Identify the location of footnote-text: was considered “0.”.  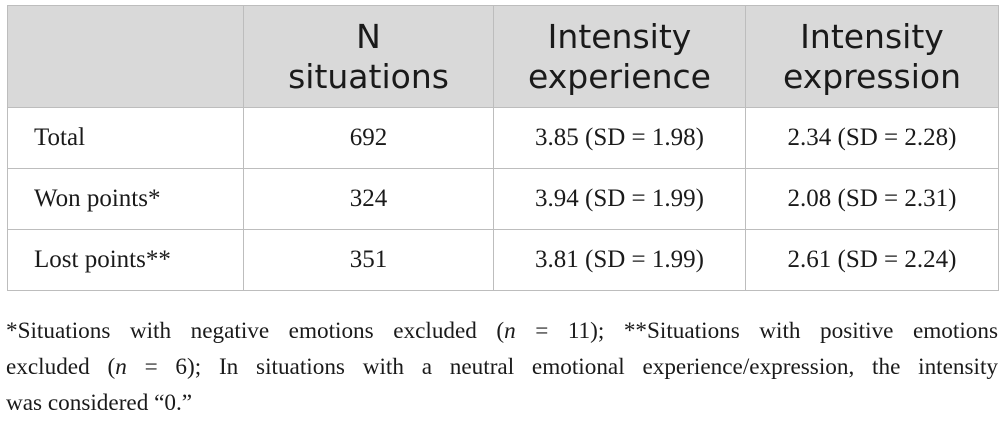
(99, 403).